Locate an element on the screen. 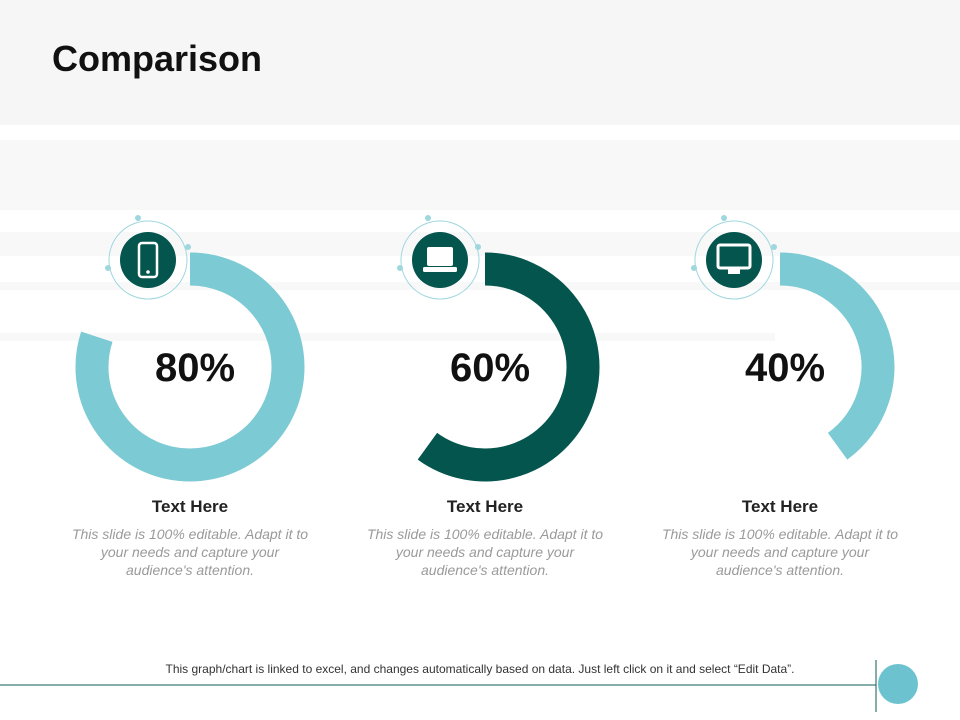 The height and width of the screenshot is (720, 960). icons is located at coordinates (441, 257).